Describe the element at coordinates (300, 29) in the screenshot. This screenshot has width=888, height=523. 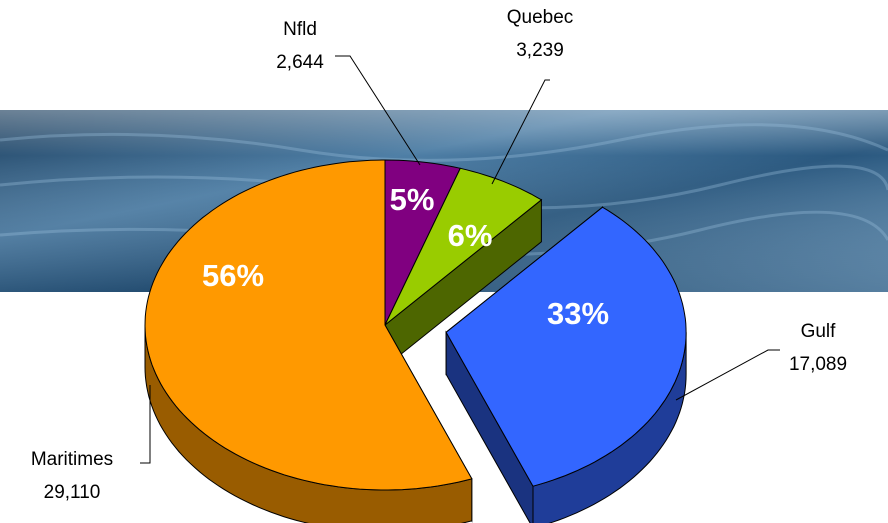
I see `category-label: Nfld` at that location.